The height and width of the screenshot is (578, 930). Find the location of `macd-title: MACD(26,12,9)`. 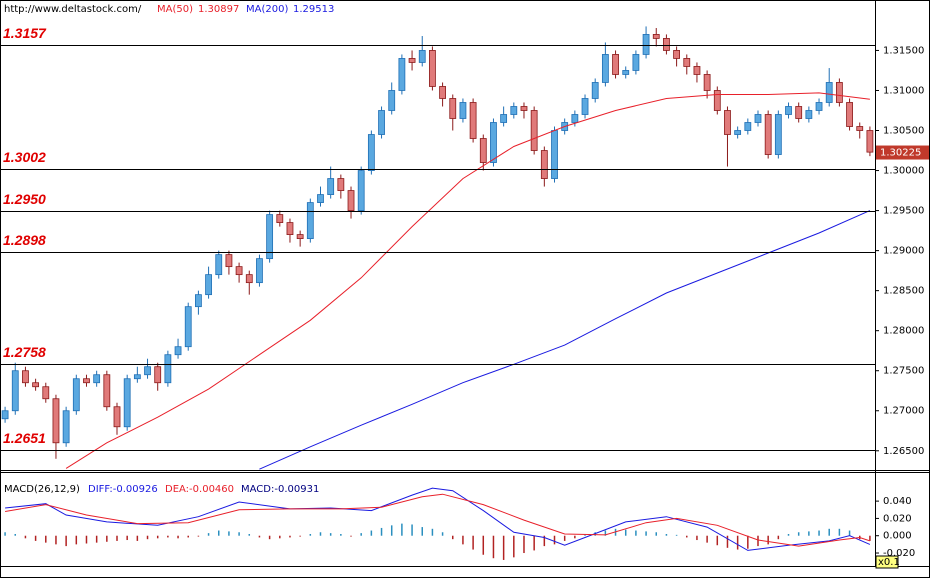

macd-title: MACD(26,12,9) is located at coordinates (42, 489).